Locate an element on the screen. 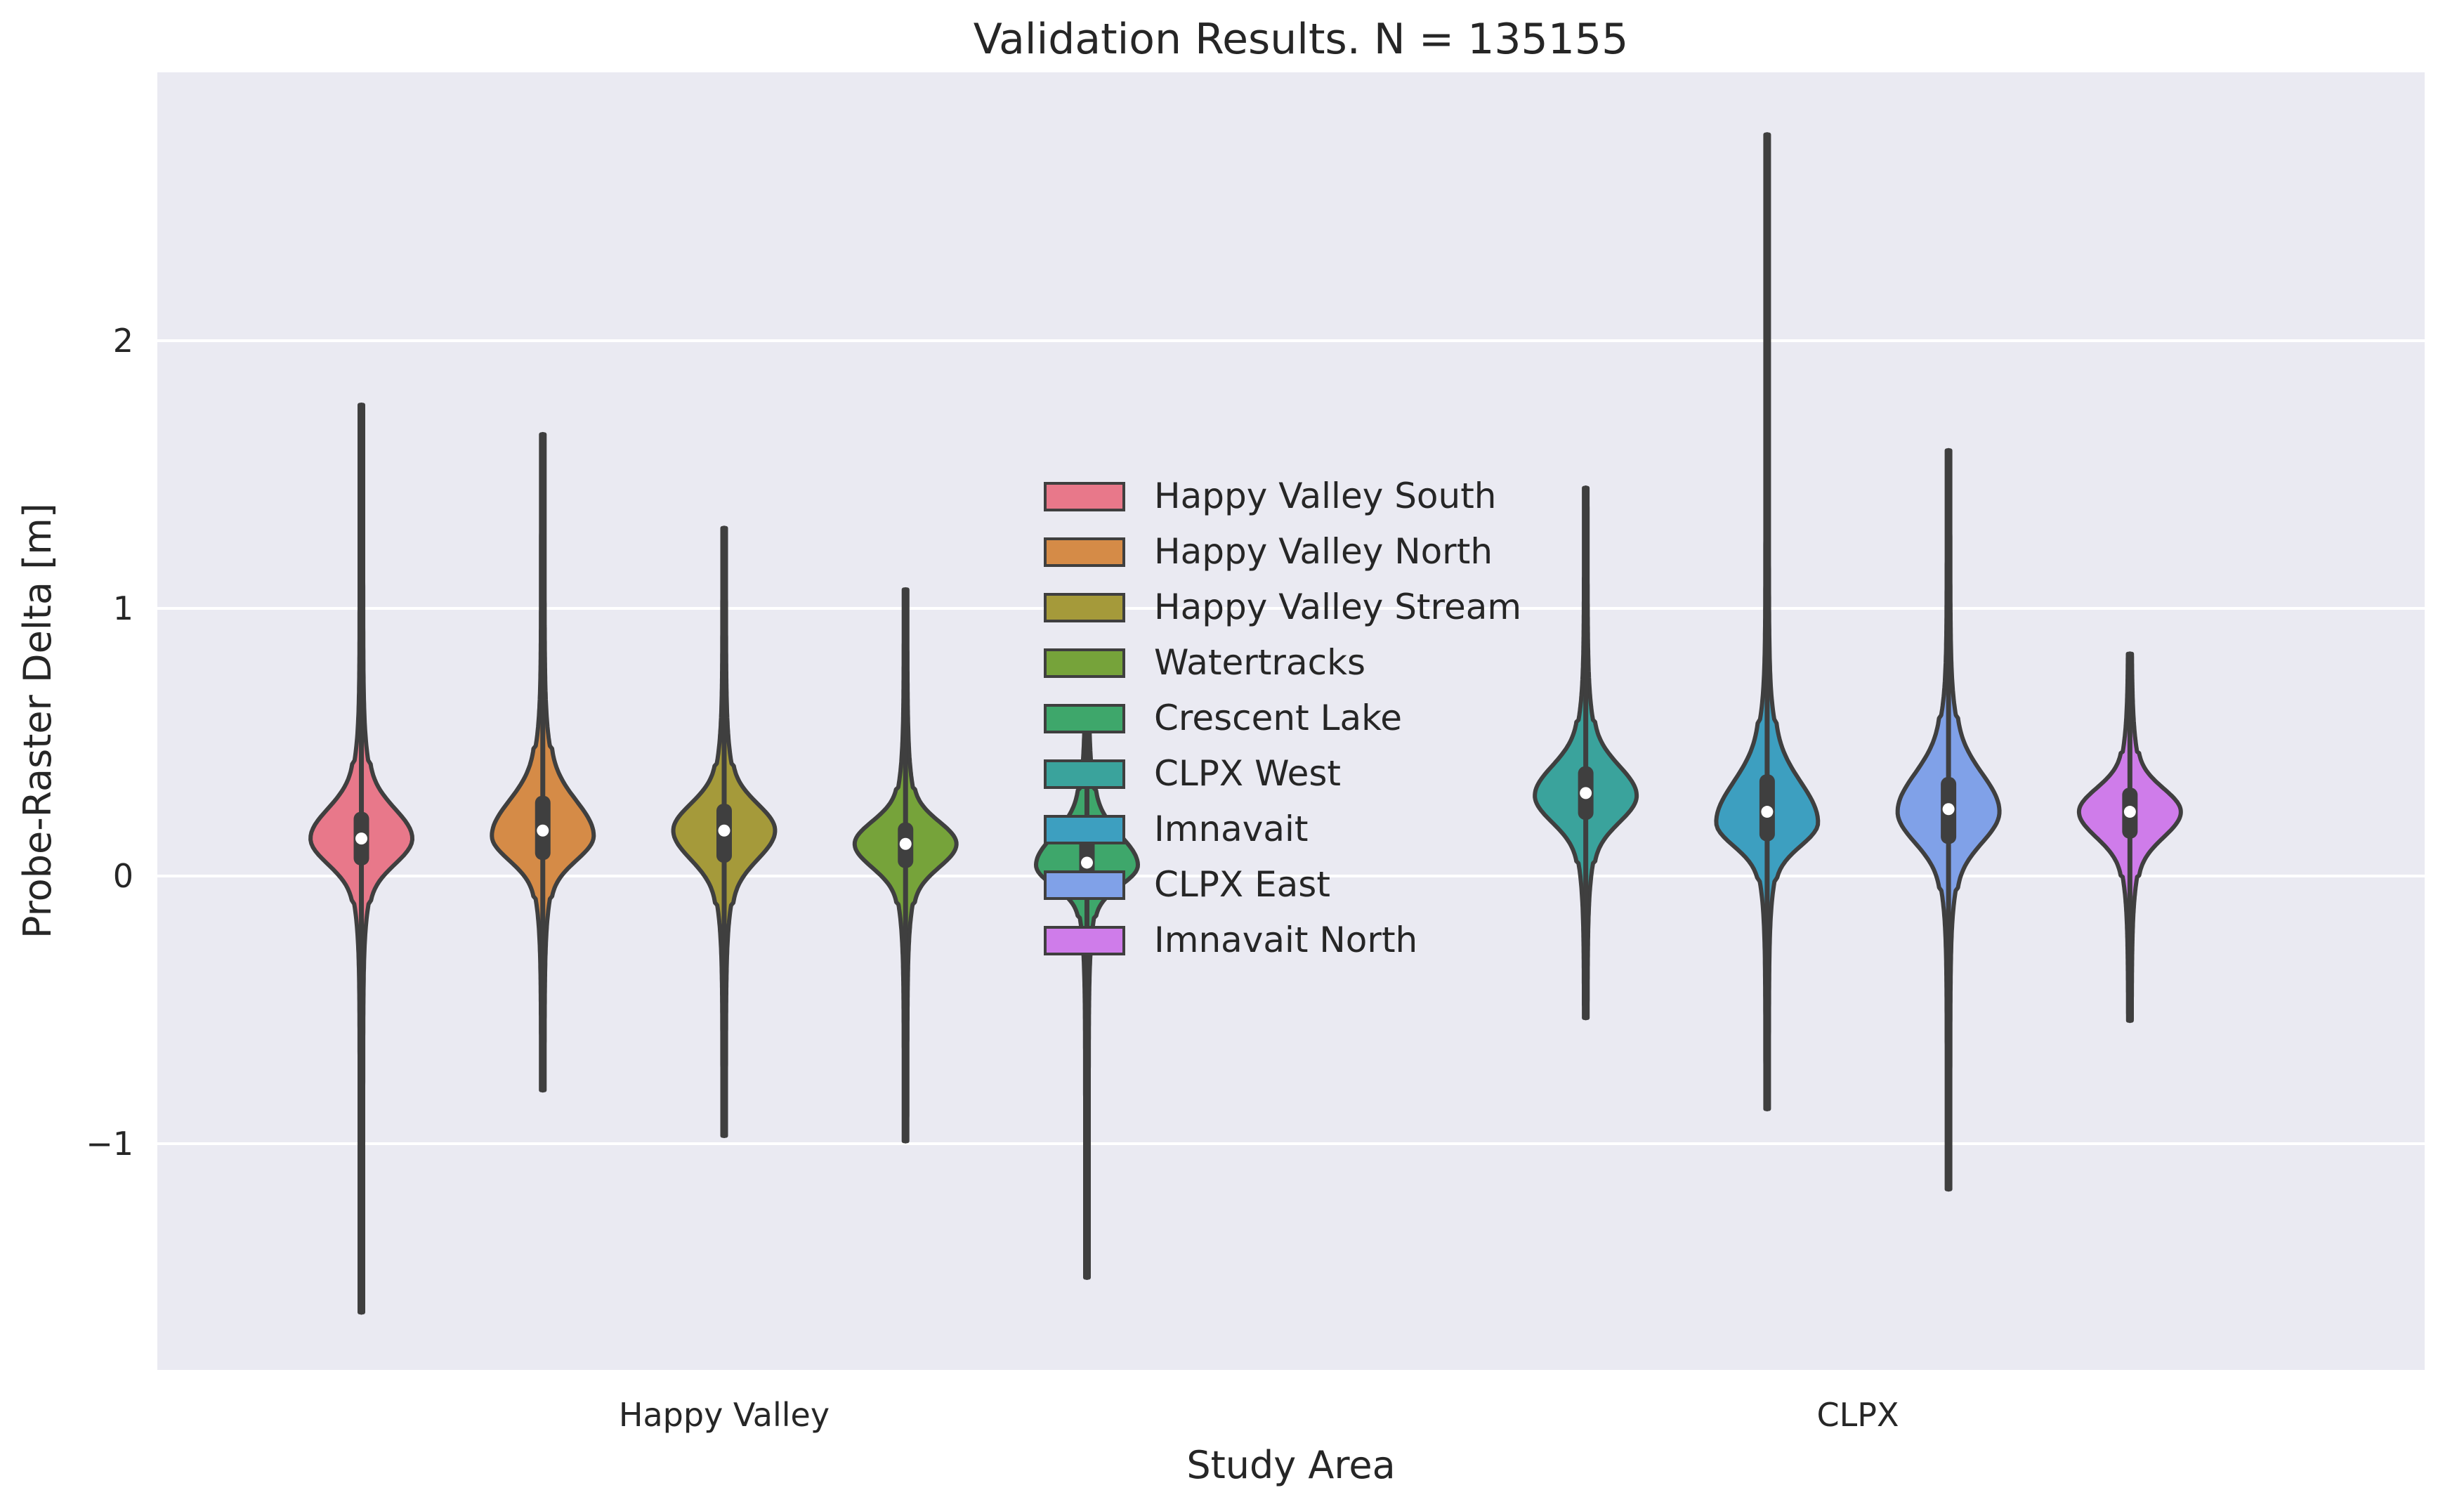  legend-label: Imnavait North is located at coordinates (1285, 940).